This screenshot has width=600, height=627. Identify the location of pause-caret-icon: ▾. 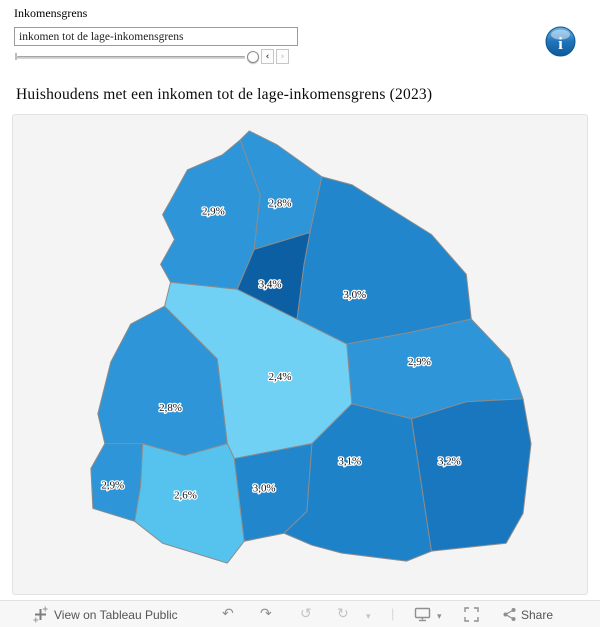
(368, 617).